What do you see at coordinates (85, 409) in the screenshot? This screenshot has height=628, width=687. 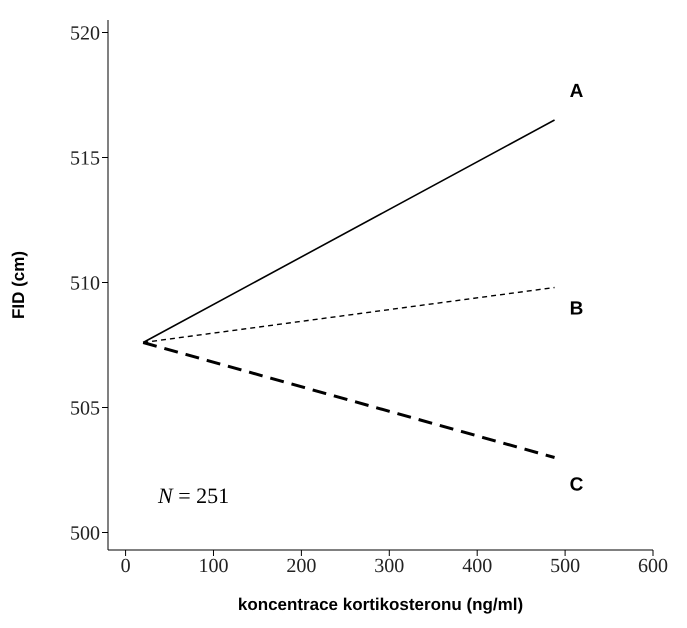 I see `y-tick-label: 505` at bounding box center [85, 409].